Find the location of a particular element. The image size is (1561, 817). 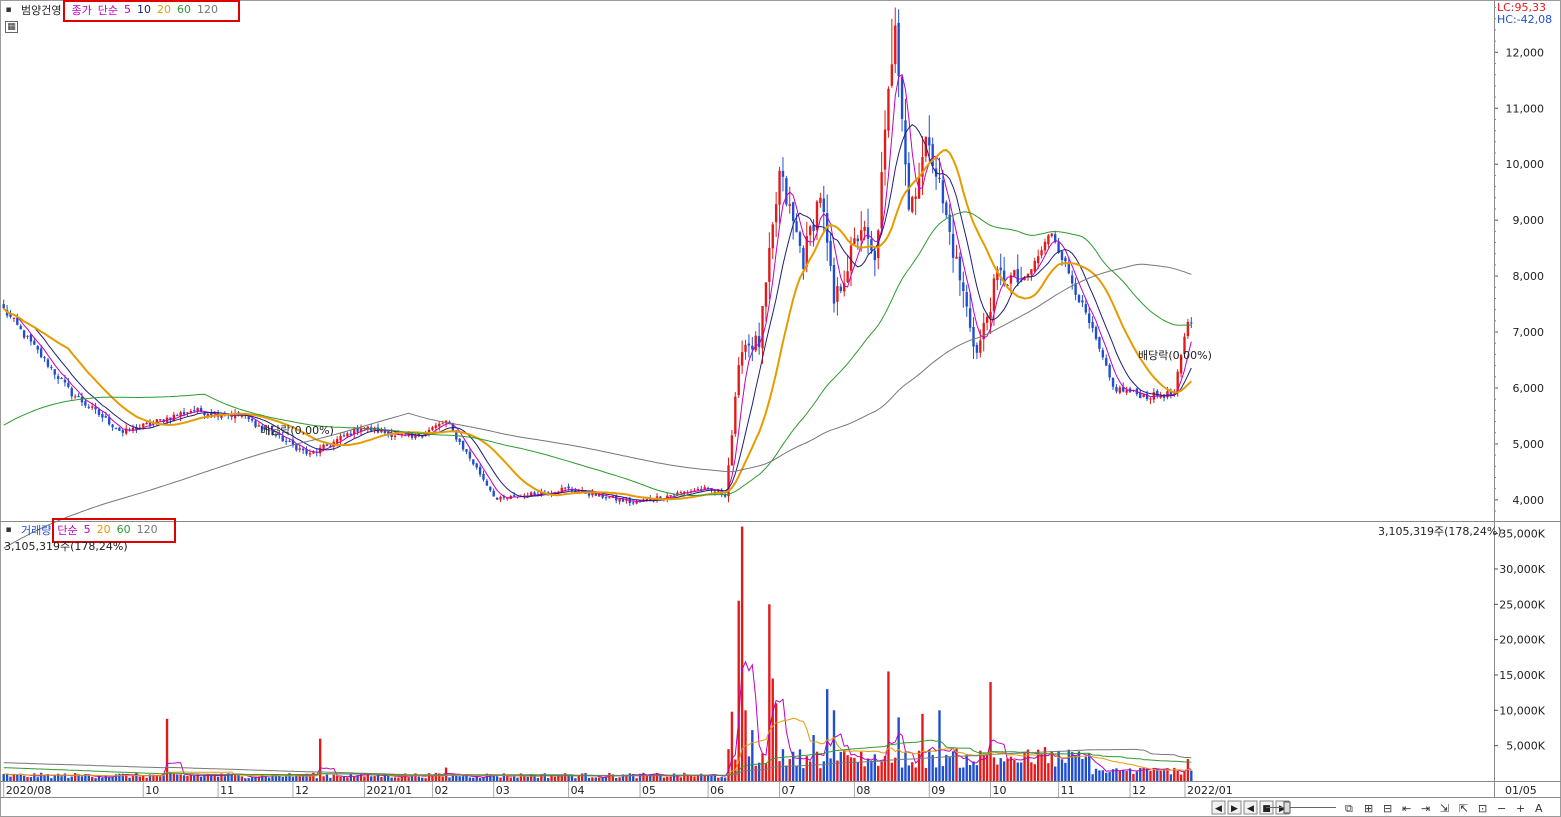

volume-ma60-label: 60 is located at coordinates (123, 529).